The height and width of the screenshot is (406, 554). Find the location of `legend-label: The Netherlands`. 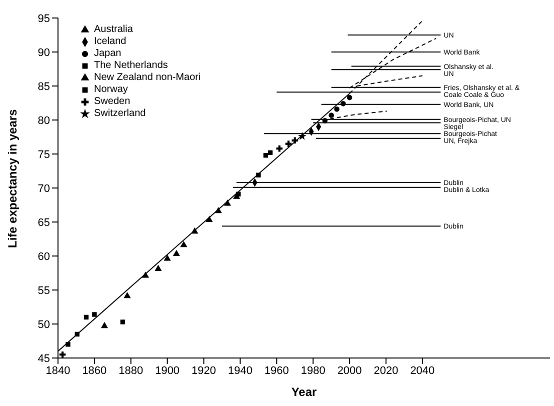

legend-label: The Netherlands is located at coordinates (131, 66).